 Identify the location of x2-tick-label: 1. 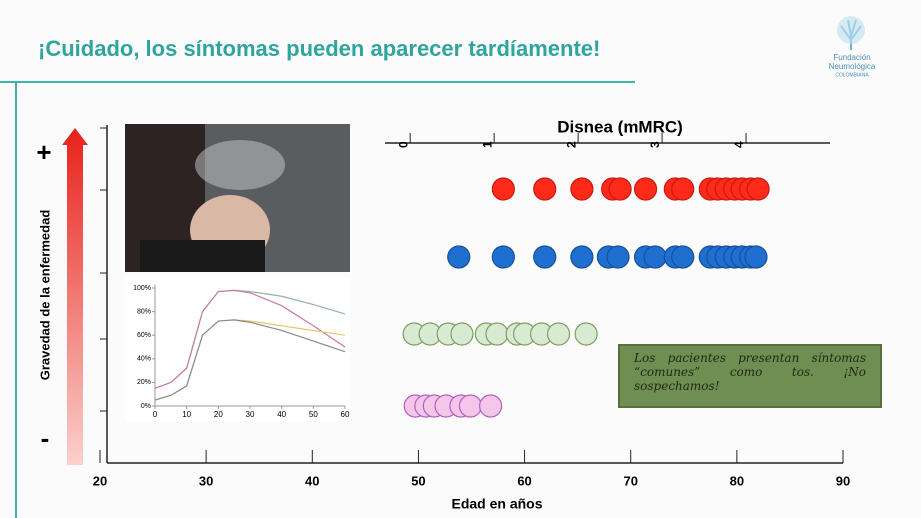
(487, 144).